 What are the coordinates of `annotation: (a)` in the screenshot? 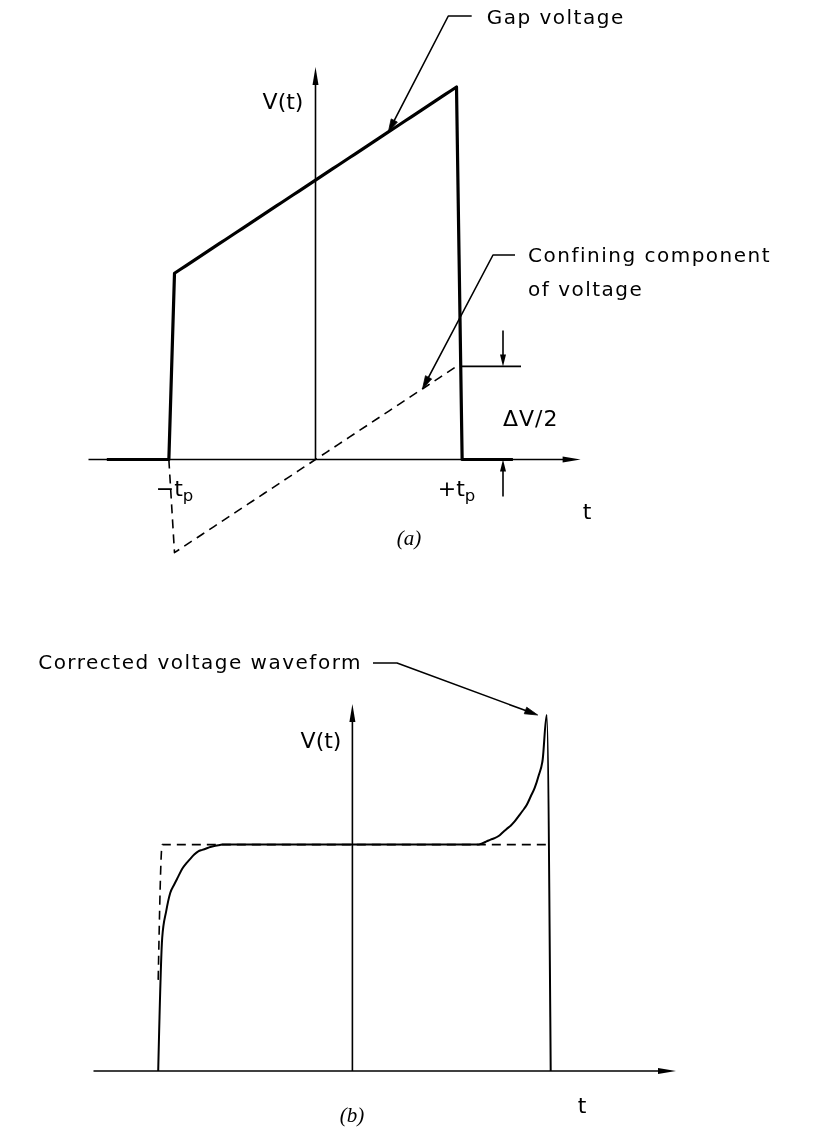 It's located at (409, 537).